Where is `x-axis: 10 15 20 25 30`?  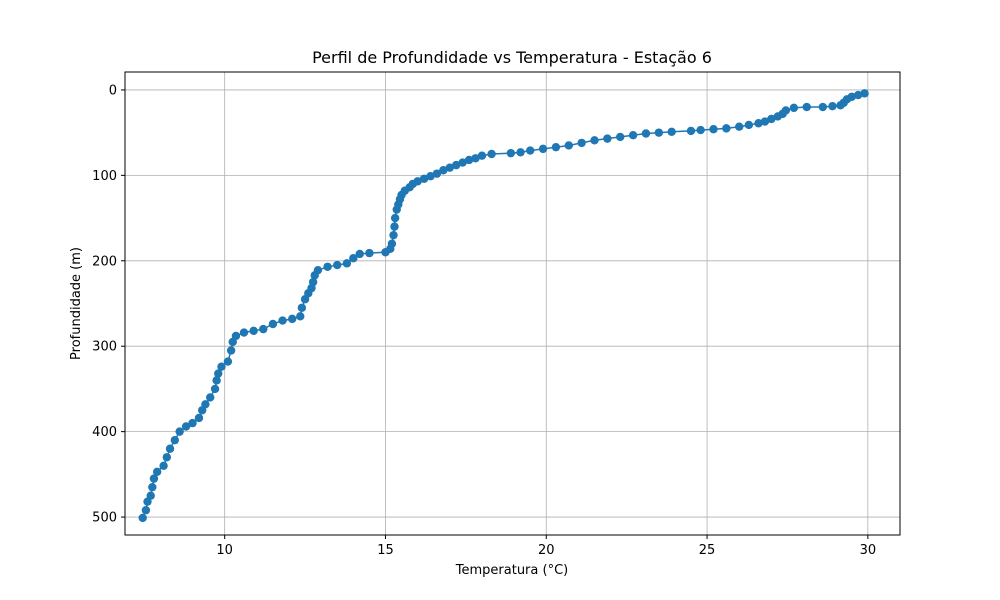
x-axis: 10 15 20 25 30 is located at coordinates (546, 546).